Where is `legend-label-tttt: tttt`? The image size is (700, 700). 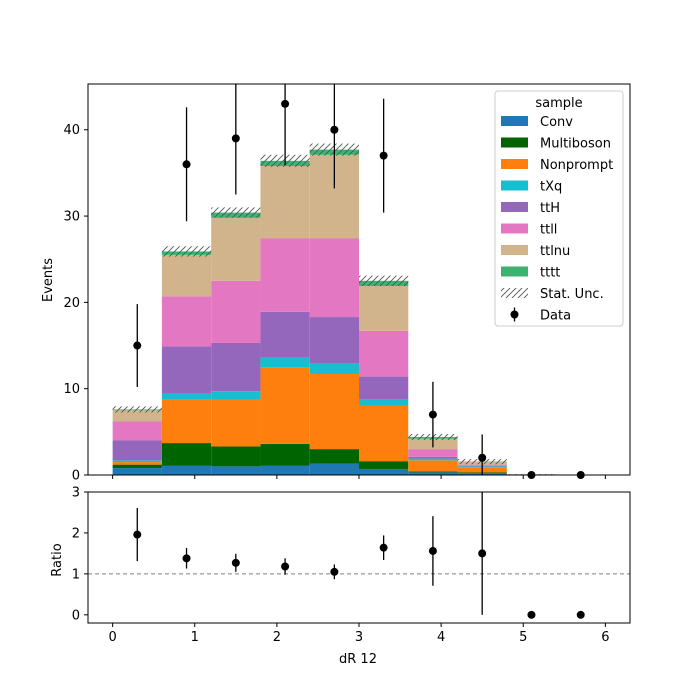 legend-label-tttt: tttt is located at coordinates (550, 273).